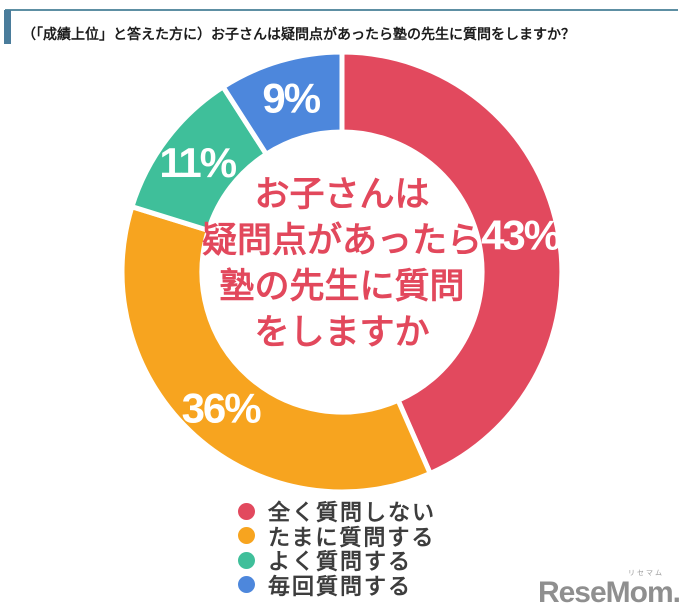 The height and width of the screenshot is (613, 686). I want to click on legend-item: よく質問する, so click(337, 561).